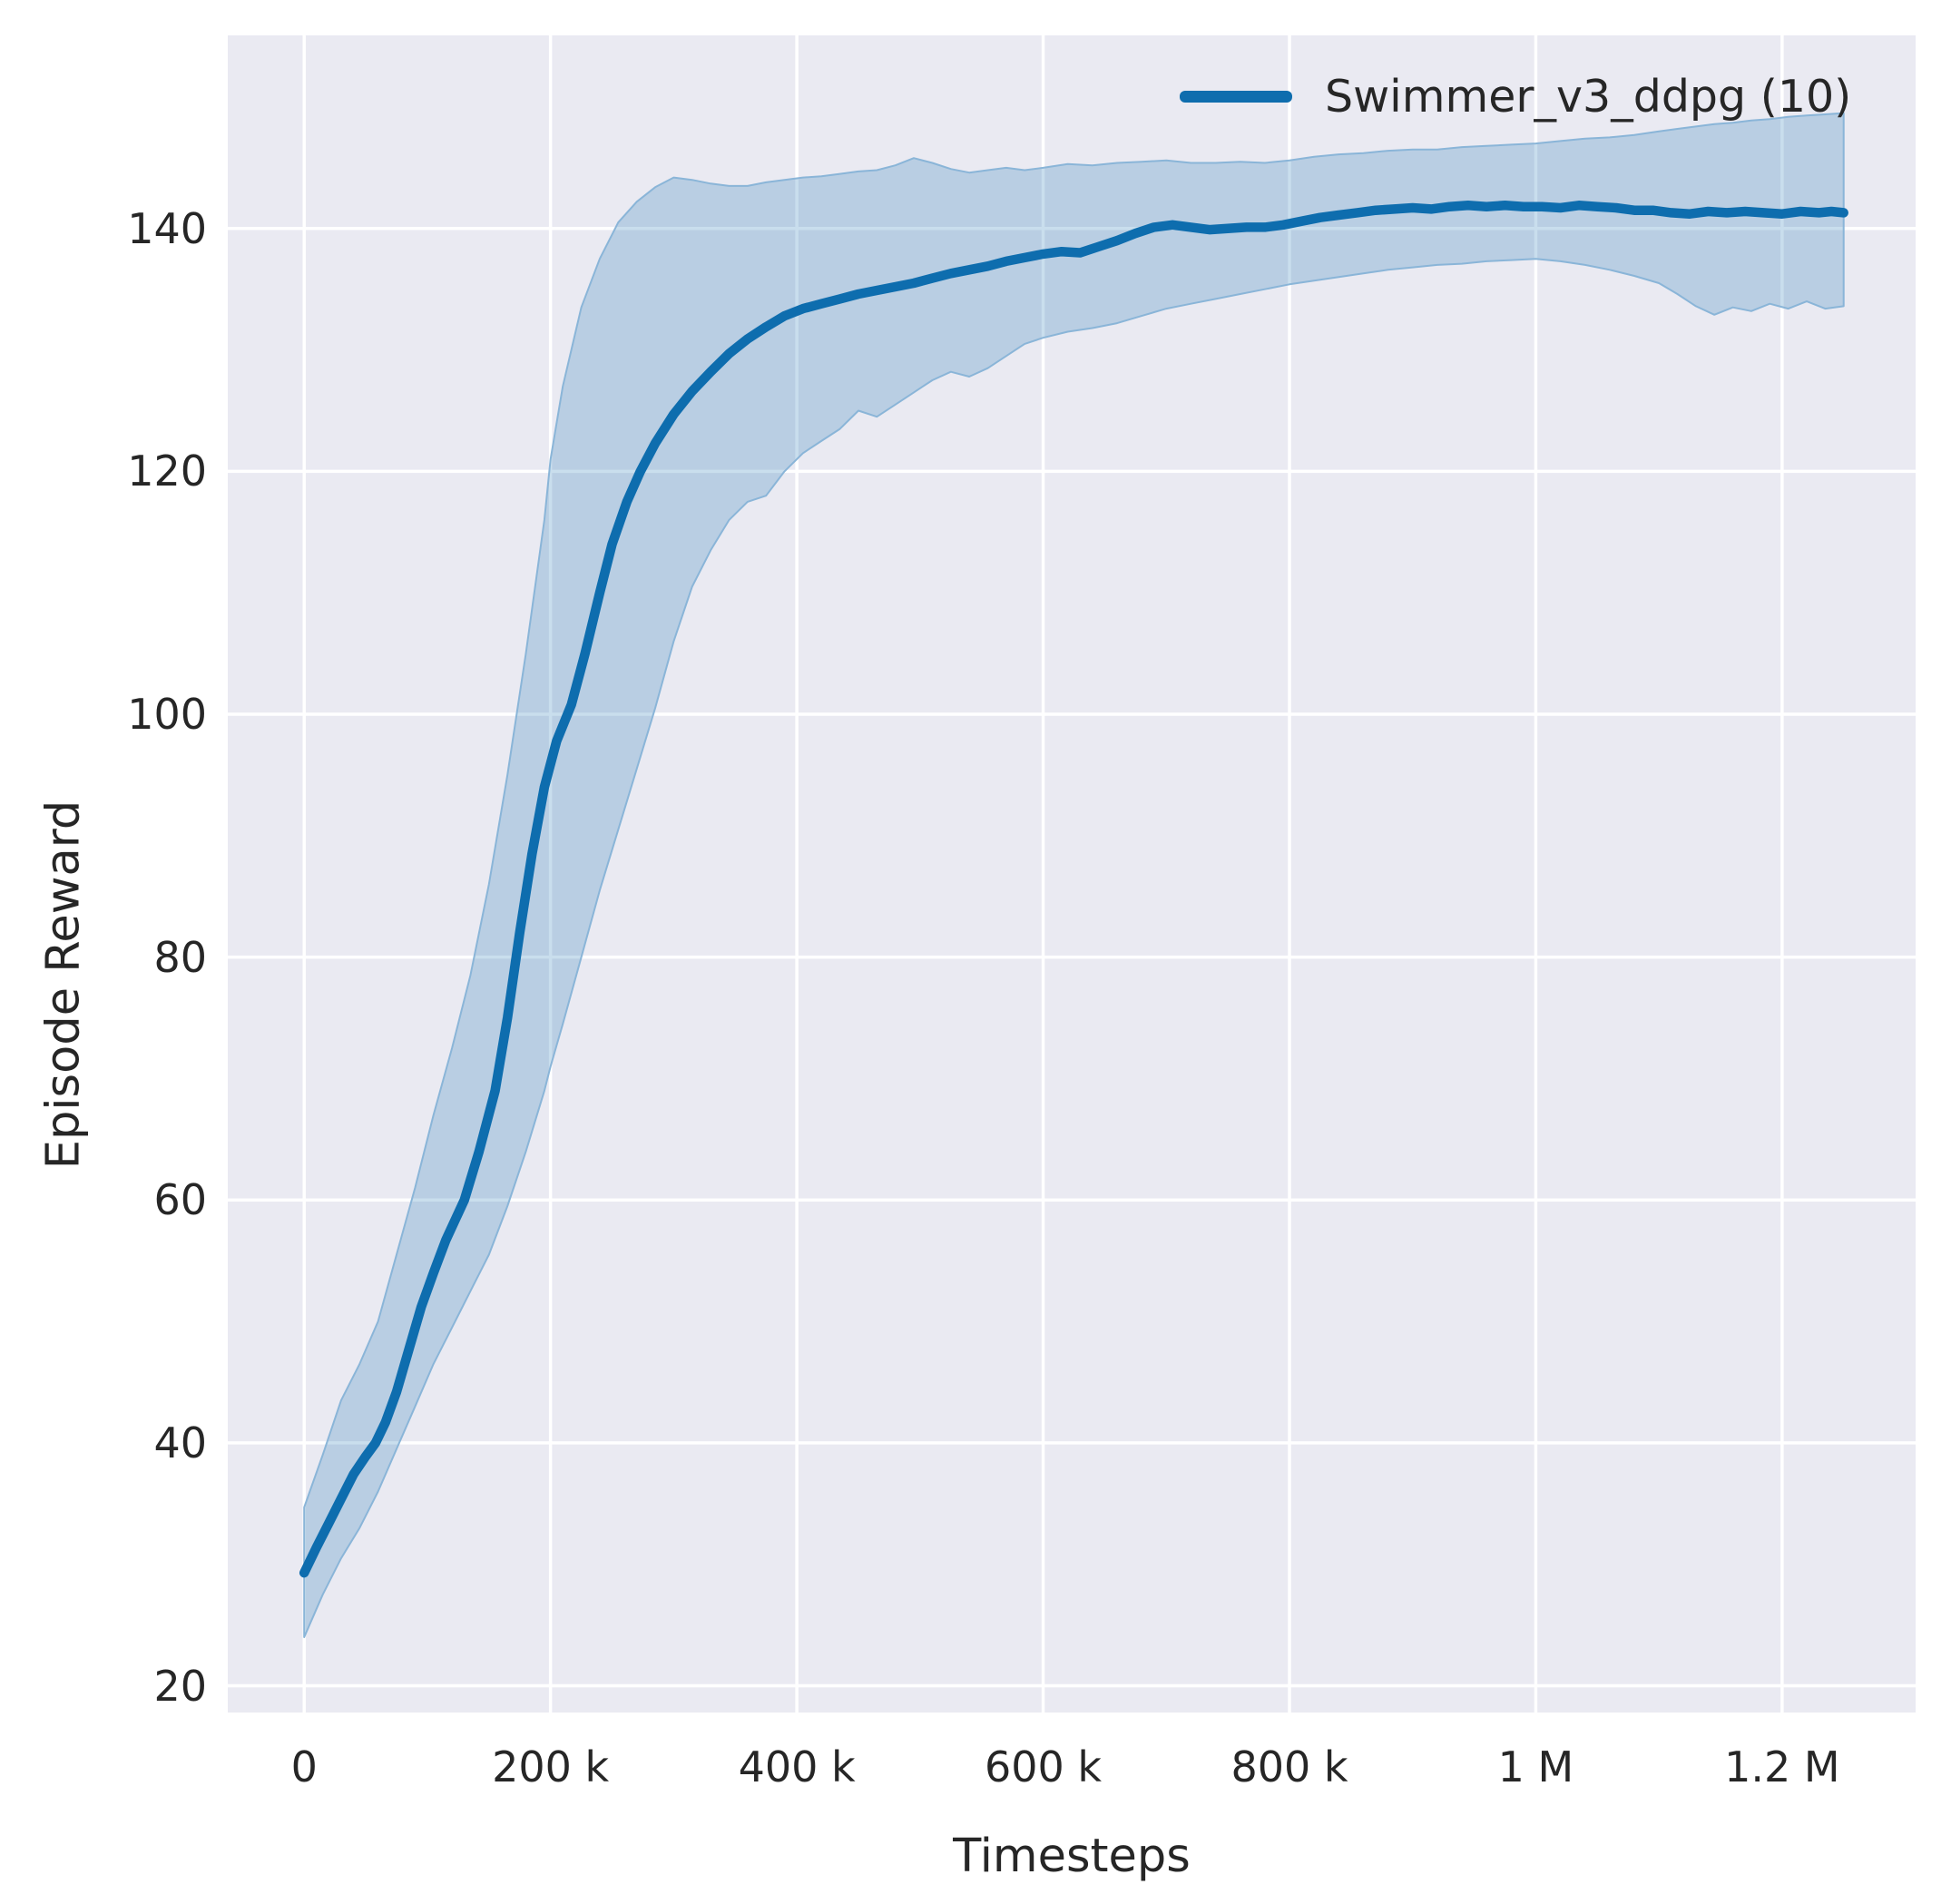 The height and width of the screenshot is (1904, 1951). What do you see at coordinates (1236, 97) in the screenshot?
I see `legend-line-swatch` at bounding box center [1236, 97].